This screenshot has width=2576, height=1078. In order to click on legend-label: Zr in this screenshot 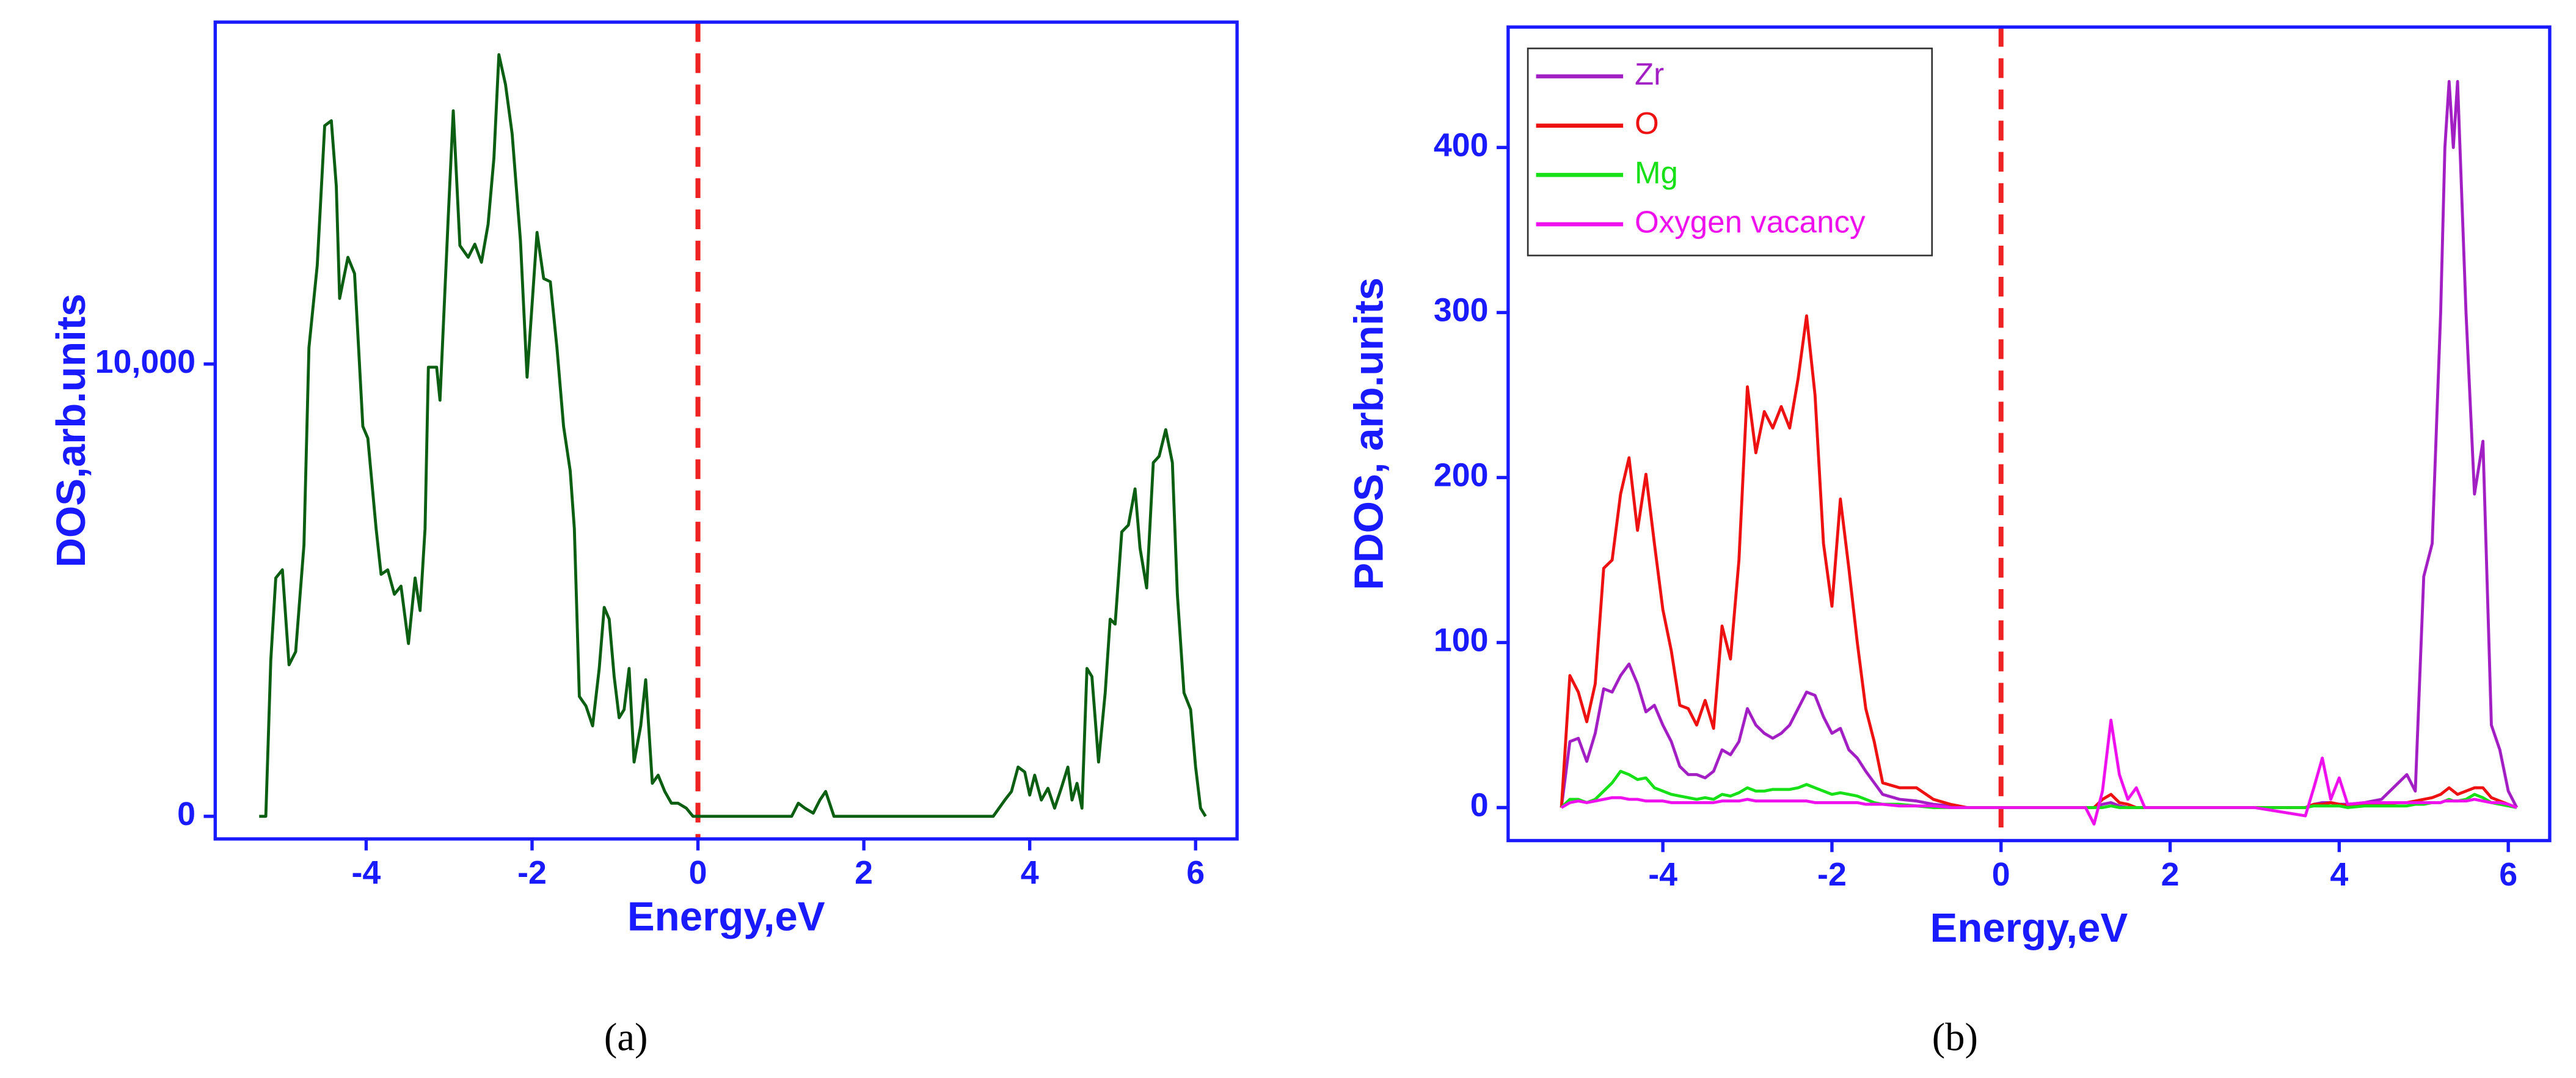, I will do `click(1649, 74)`.